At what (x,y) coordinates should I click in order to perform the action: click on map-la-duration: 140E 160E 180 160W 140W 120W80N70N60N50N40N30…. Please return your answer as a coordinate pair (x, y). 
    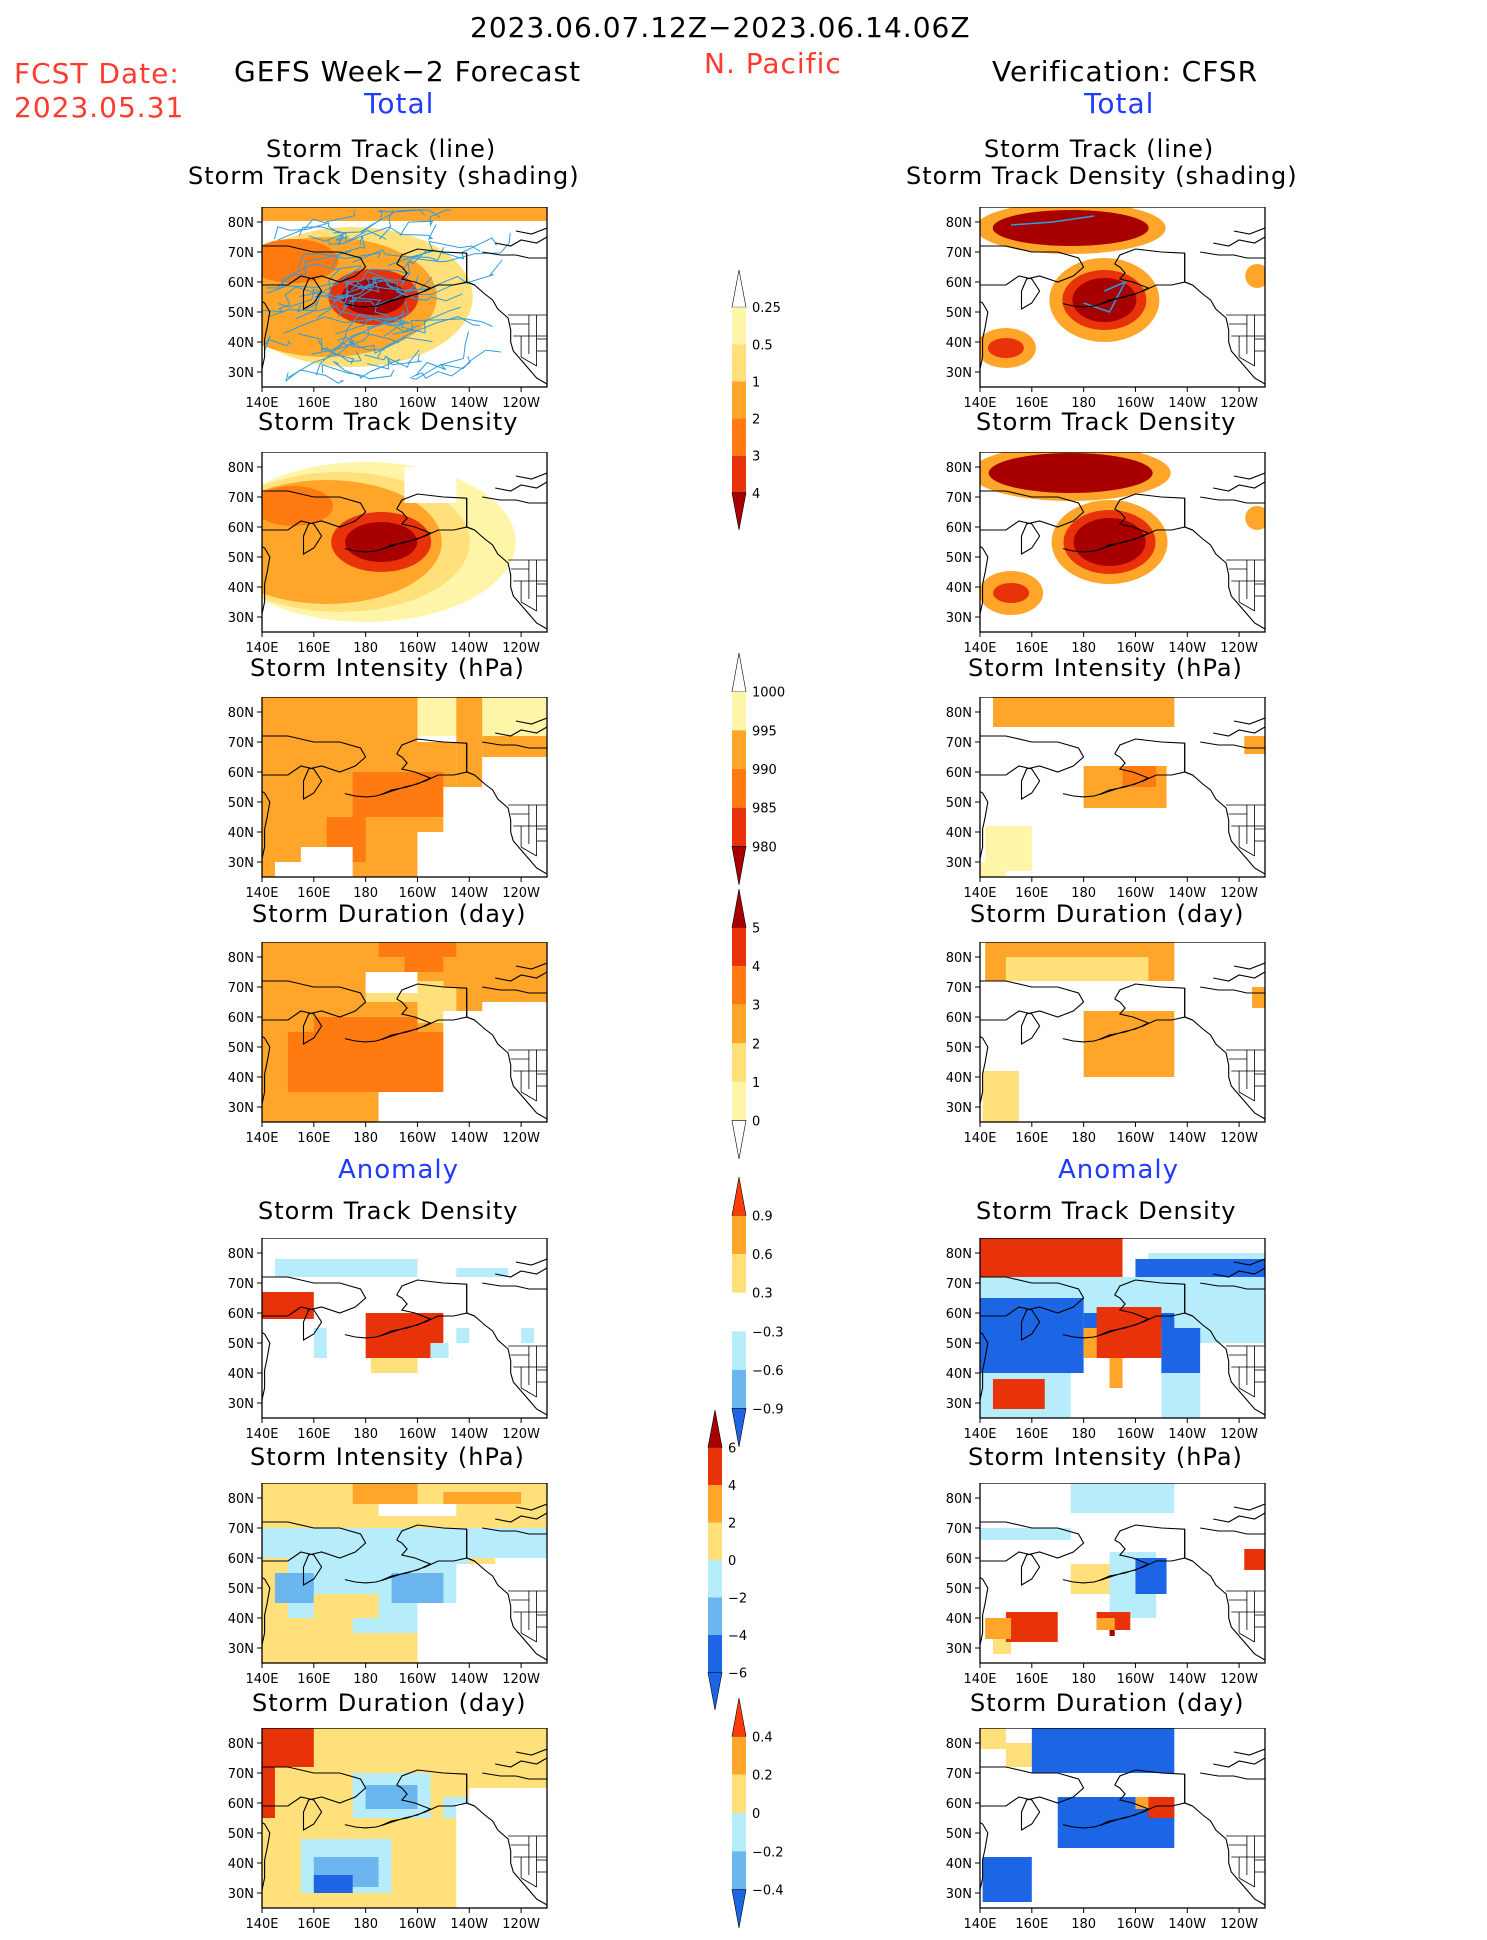
    Looking at the image, I should click on (388, 1830).